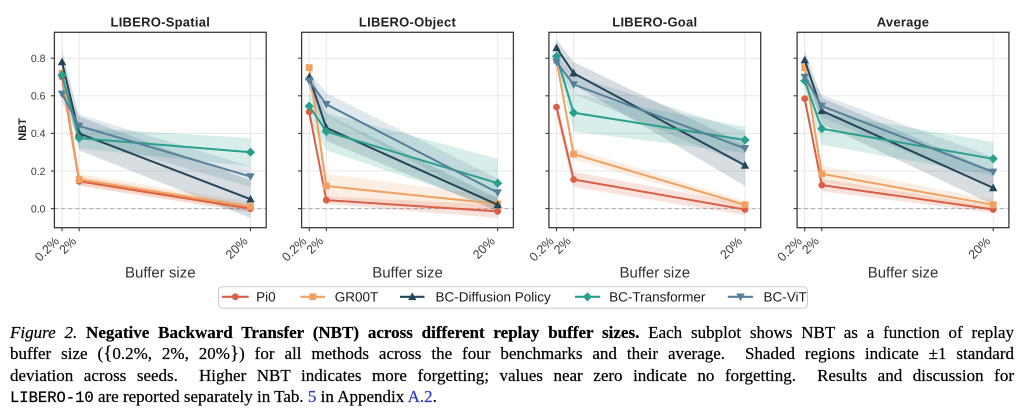 This screenshot has width=1024, height=414. I want to click on svg-text: LIBERO-Object, so click(408, 21).